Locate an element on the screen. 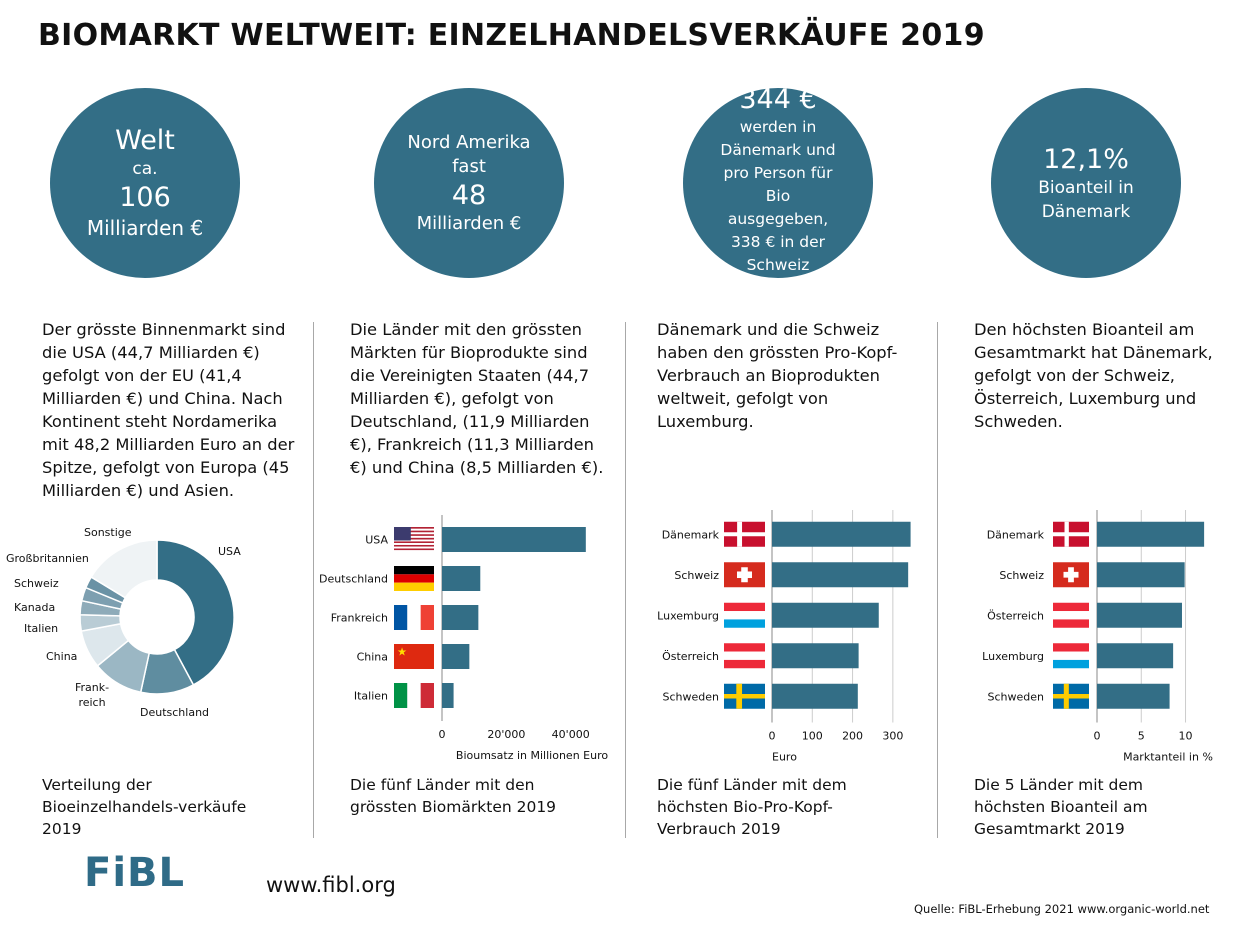 This screenshot has height=944, width=1259. circle-share-text: Bioanteil in Dänemark is located at coordinates (1086, 199).